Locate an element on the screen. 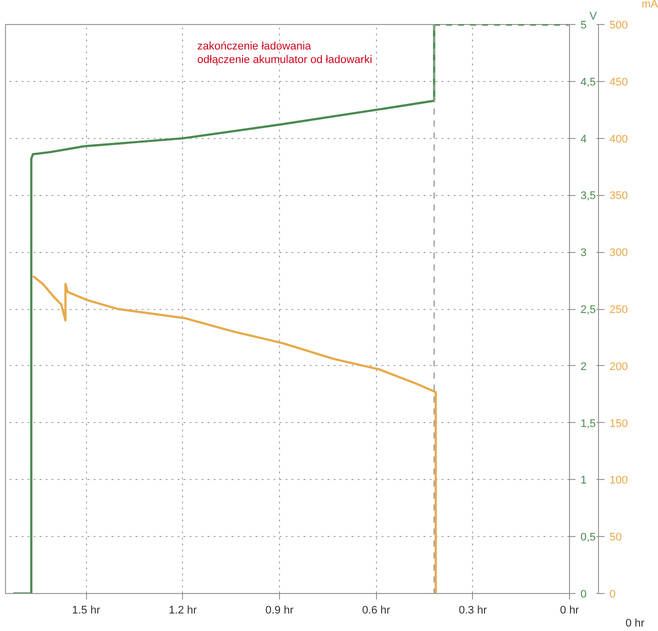  y-tick-label: 0,5 is located at coordinates (588, 538).